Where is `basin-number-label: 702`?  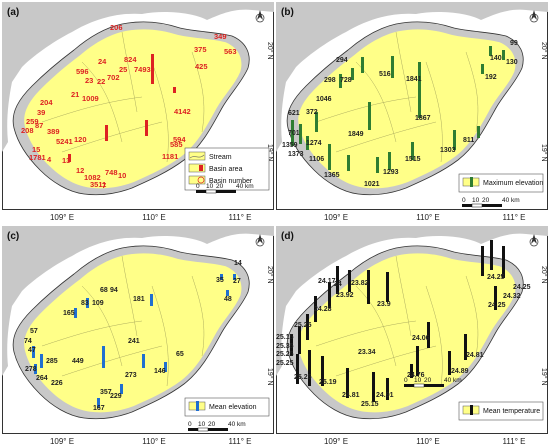
basin-number-label: 702 is located at coordinates (113, 77).